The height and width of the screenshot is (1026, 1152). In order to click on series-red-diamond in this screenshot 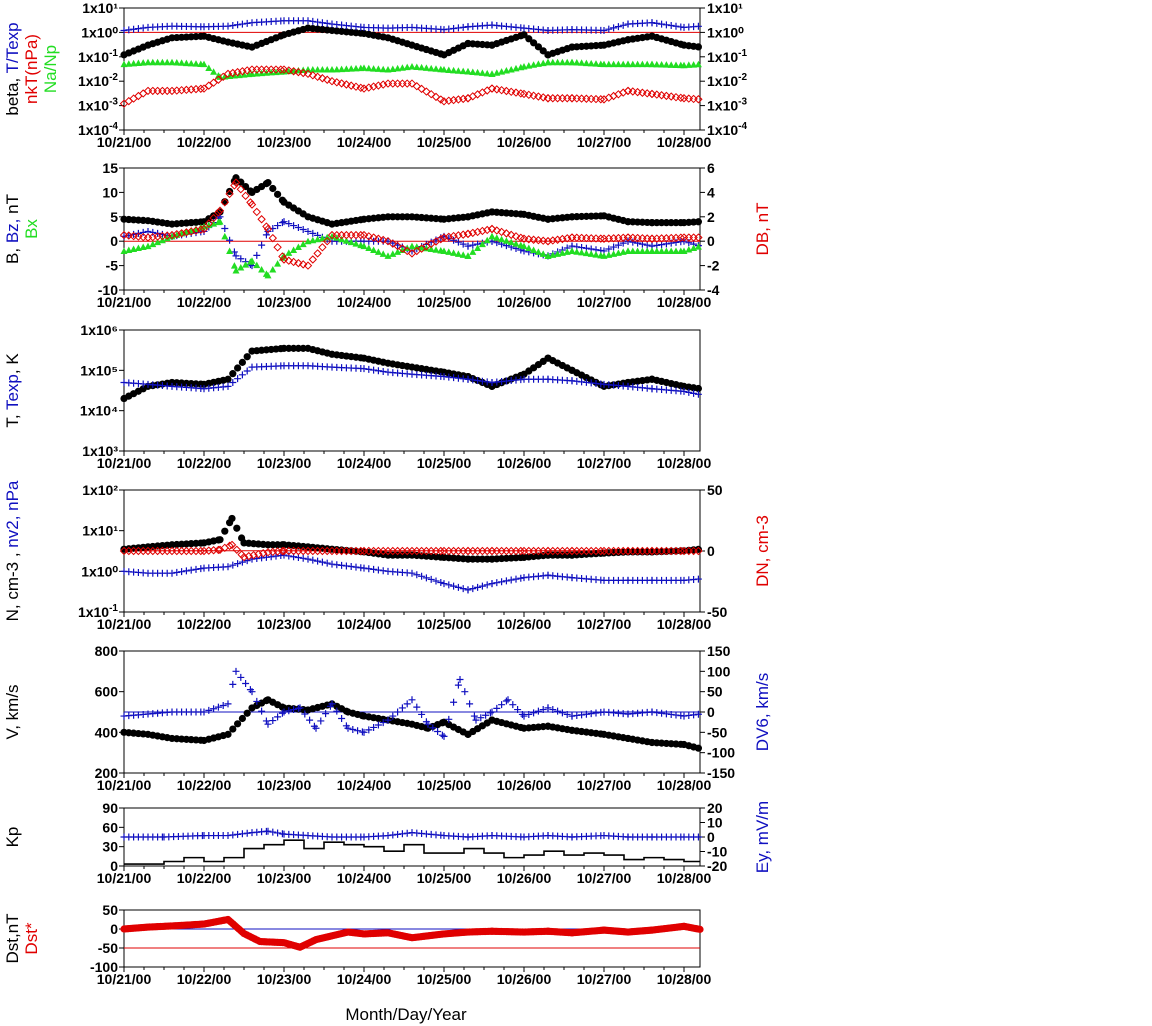, I will do `click(411, 86)`.